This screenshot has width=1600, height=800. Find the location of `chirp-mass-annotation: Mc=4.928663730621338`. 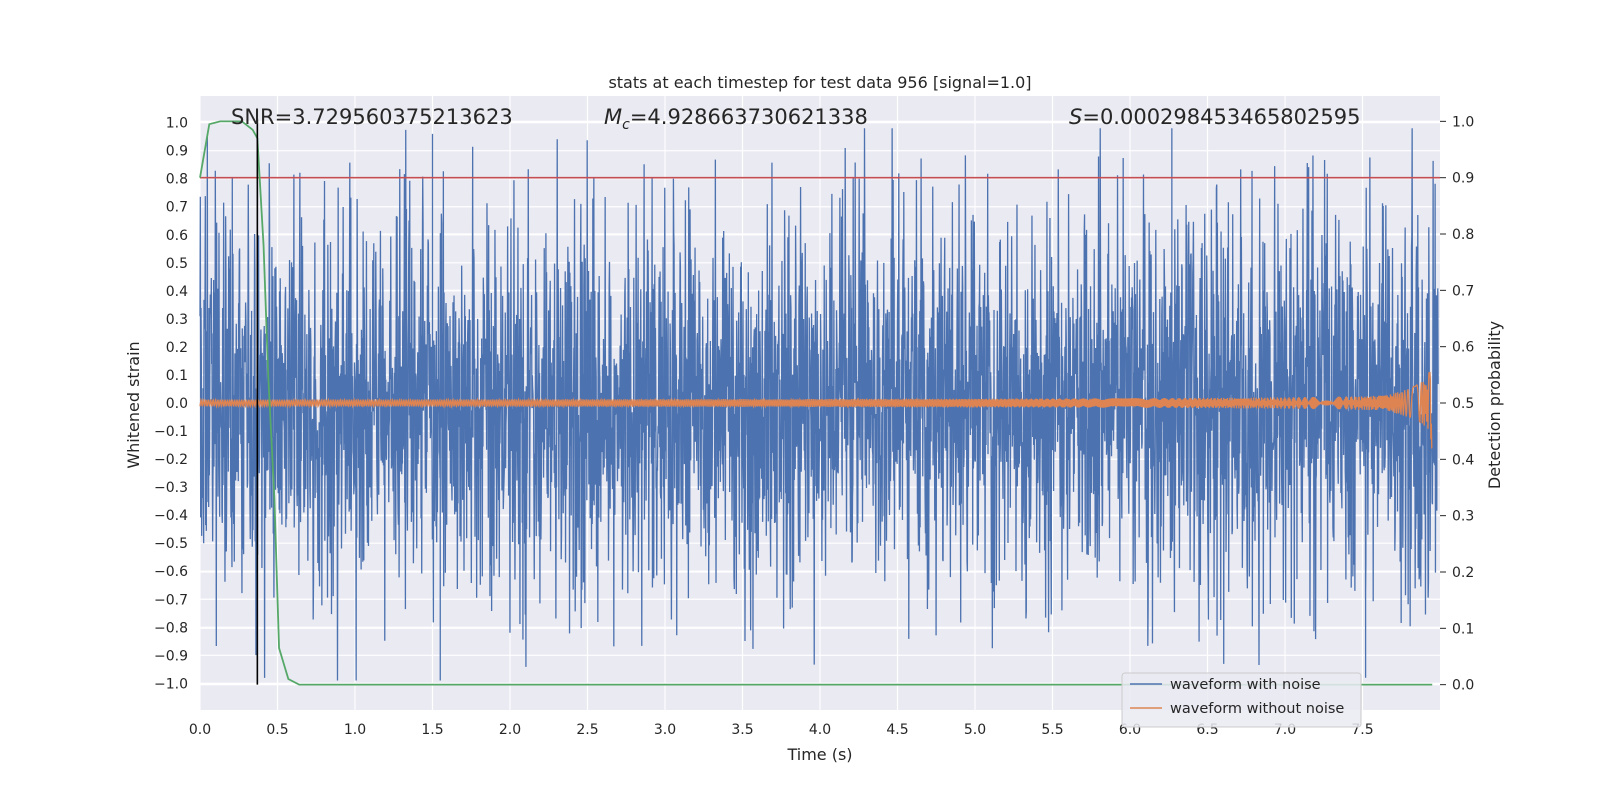

chirp-mass-annotation: Mc=4.928663730621338 is located at coordinates (736, 119).